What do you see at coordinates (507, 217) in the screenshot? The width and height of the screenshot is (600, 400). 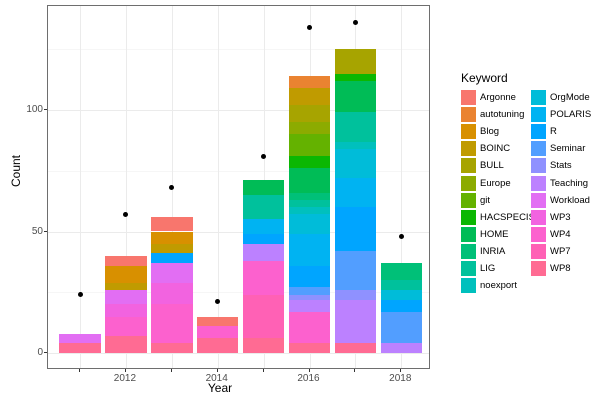 I see `legend-label: HACSPECIS` at bounding box center [507, 217].